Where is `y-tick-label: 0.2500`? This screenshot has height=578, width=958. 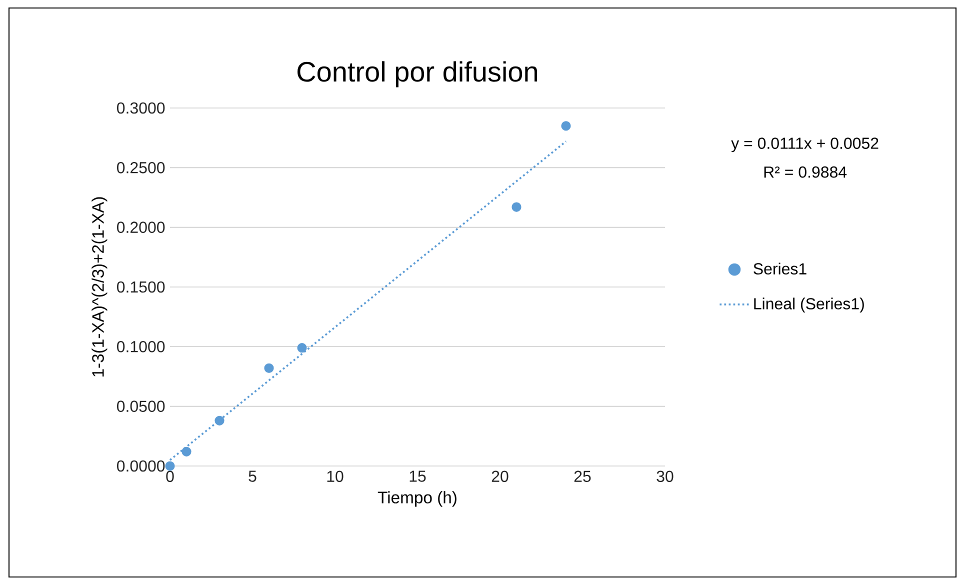 y-tick-label: 0.2500 is located at coordinates (140, 168).